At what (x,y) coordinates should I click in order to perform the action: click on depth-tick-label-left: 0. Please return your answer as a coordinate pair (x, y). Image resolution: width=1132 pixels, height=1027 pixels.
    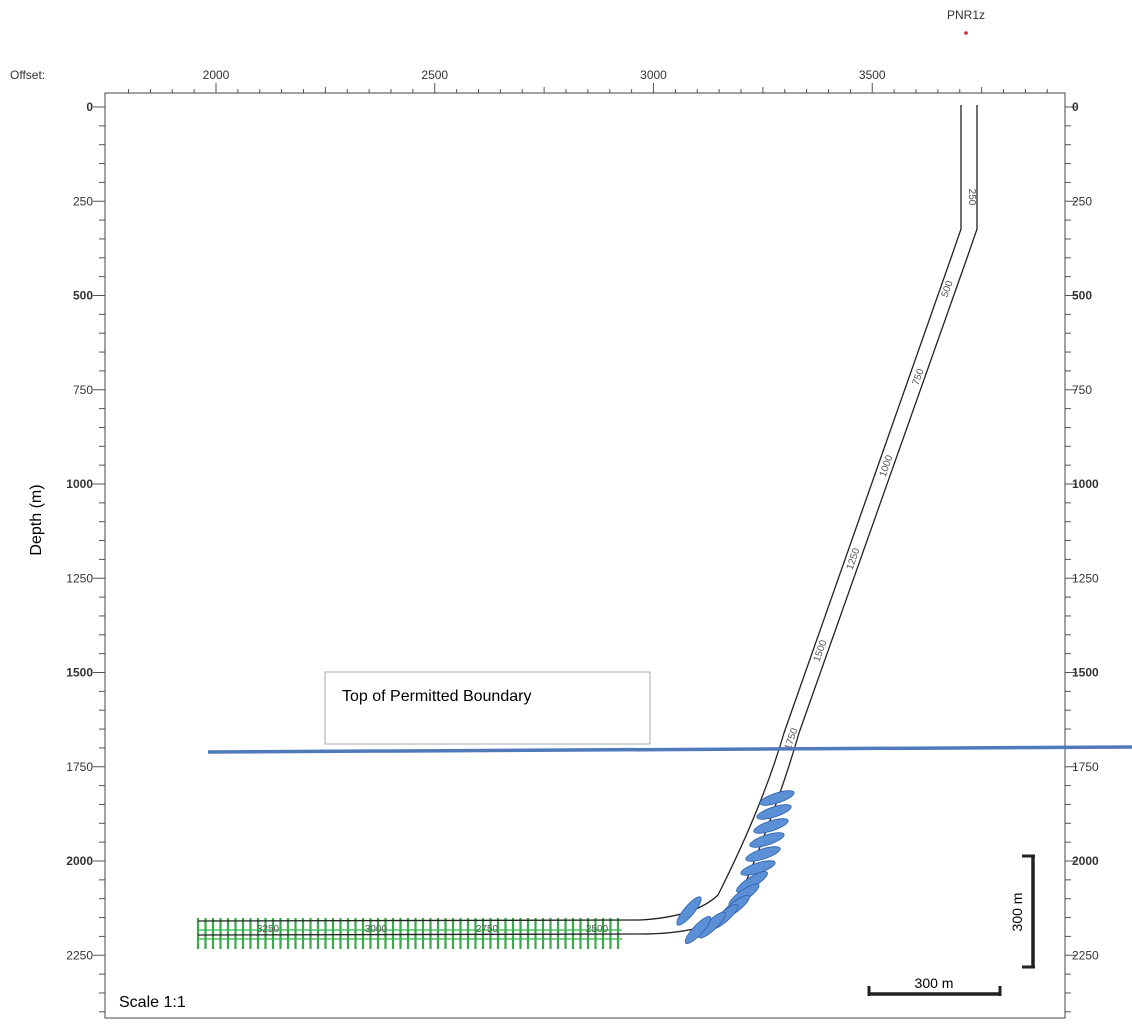
    Looking at the image, I should click on (89, 107).